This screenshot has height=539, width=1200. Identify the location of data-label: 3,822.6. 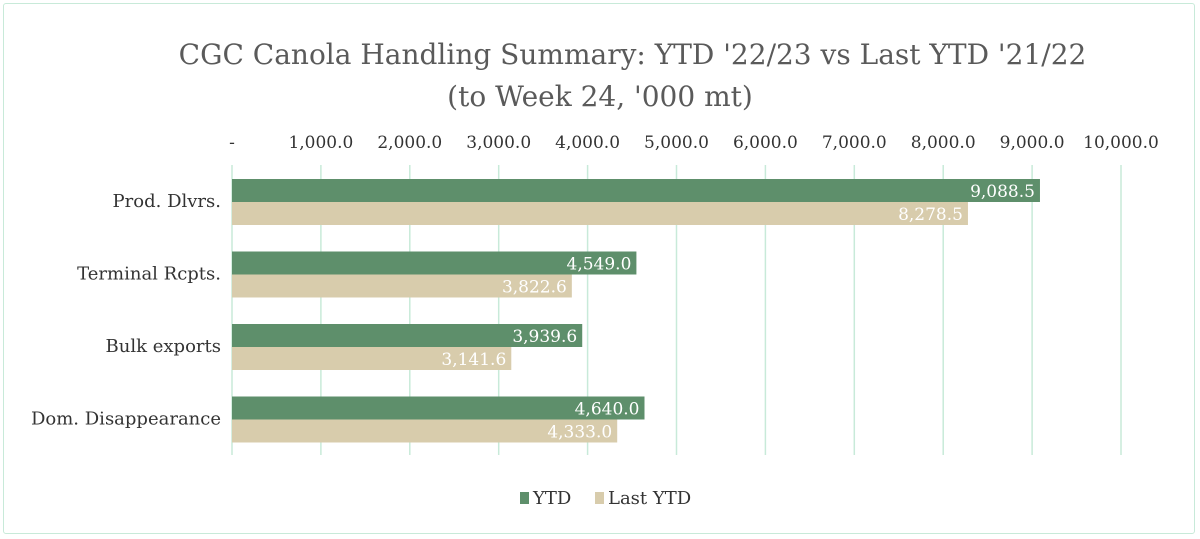
(534, 288).